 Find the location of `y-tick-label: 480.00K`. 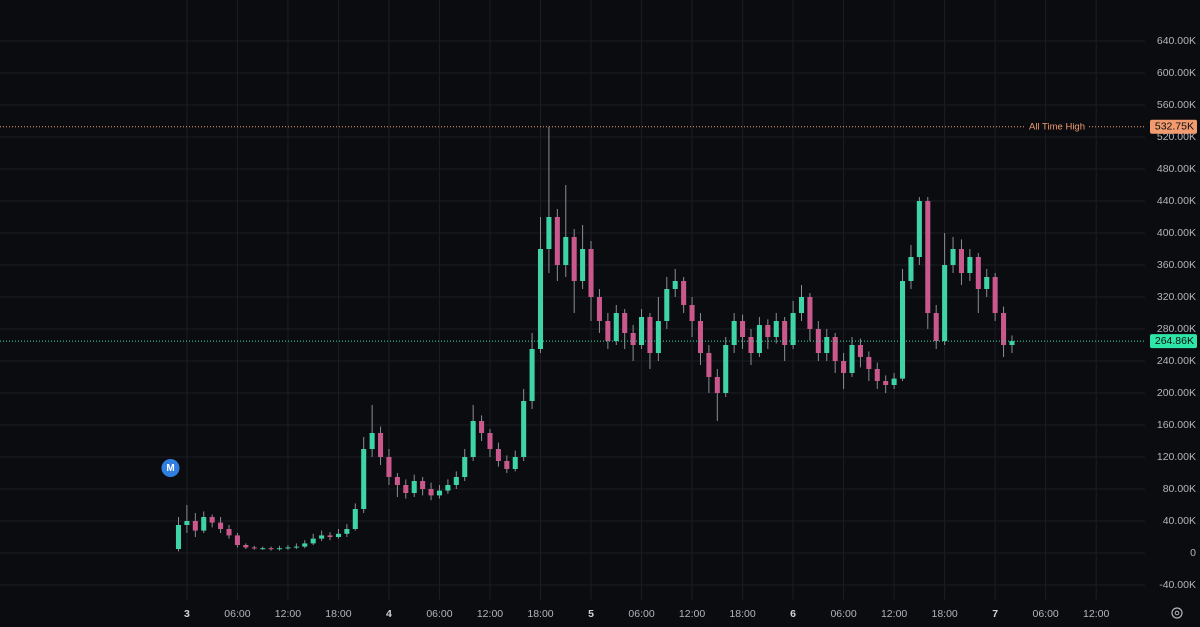

y-tick-label: 480.00K is located at coordinates (1176, 169).